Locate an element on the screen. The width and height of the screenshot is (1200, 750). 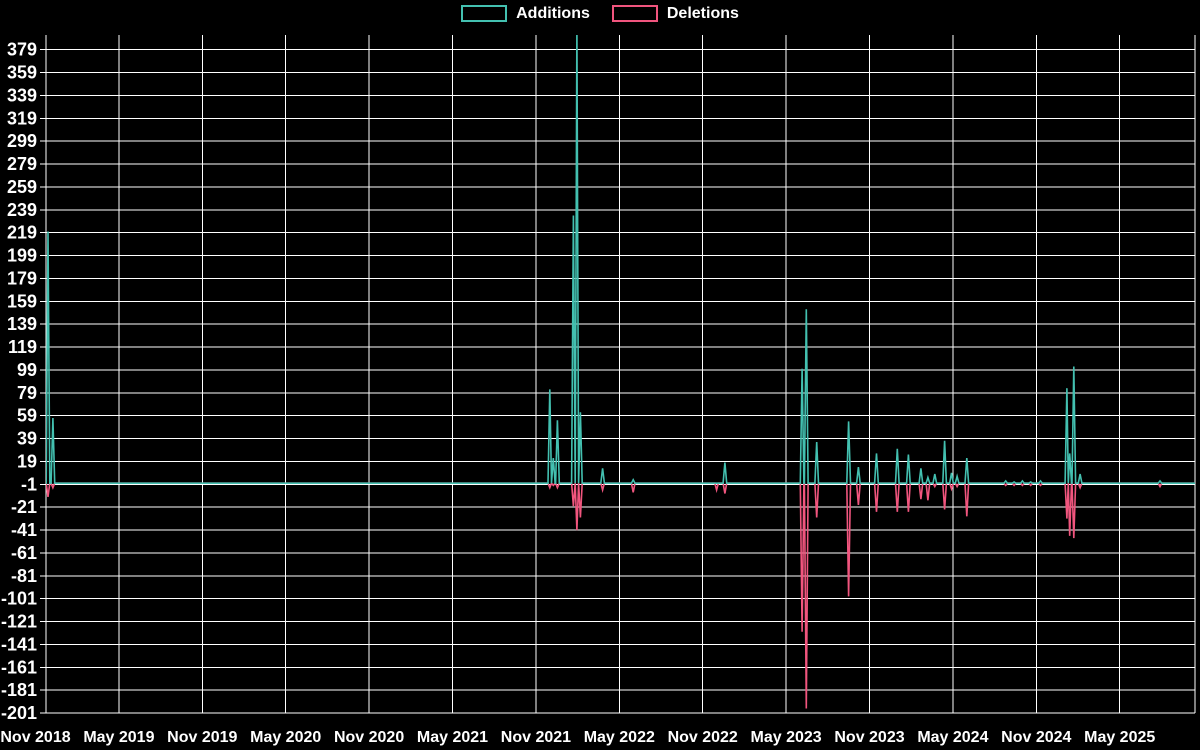
y-tick-label: 99 is located at coordinates (27, 370).